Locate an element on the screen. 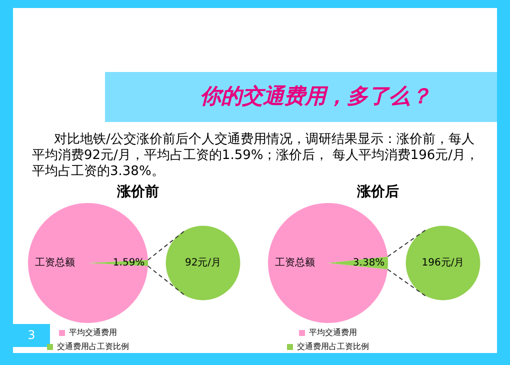  data-label: 3.38% is located at coordinates (368, 263).